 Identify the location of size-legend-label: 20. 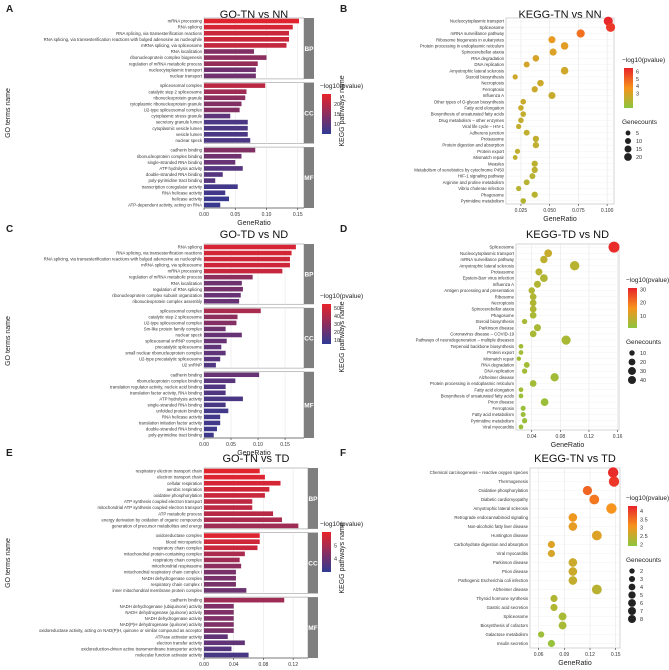
(639, 158).